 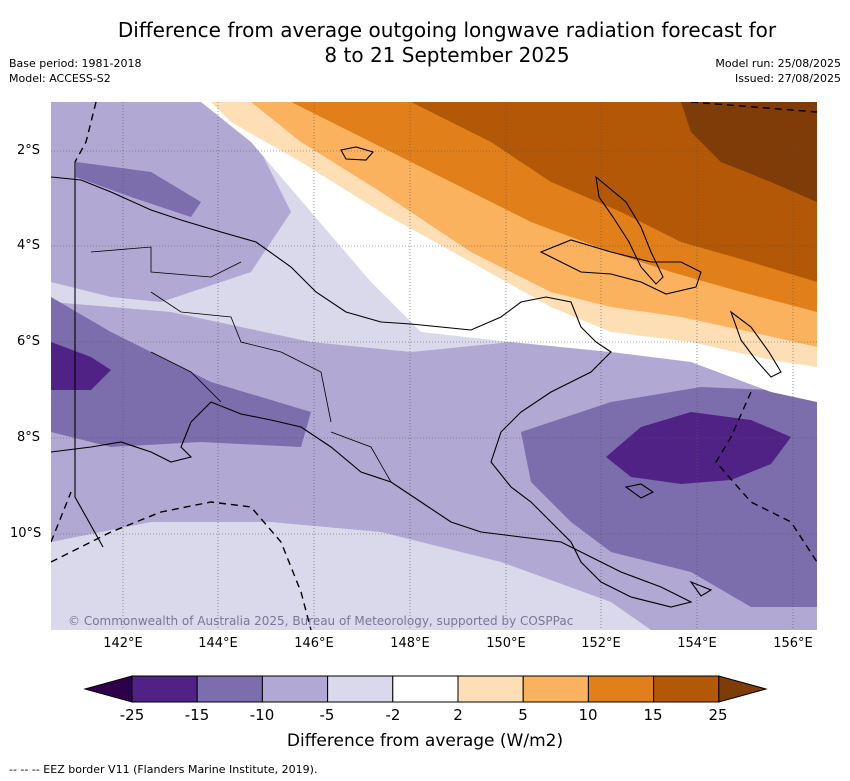 I want to click on colorbar-tick: -2, so click(x=393, y=715).